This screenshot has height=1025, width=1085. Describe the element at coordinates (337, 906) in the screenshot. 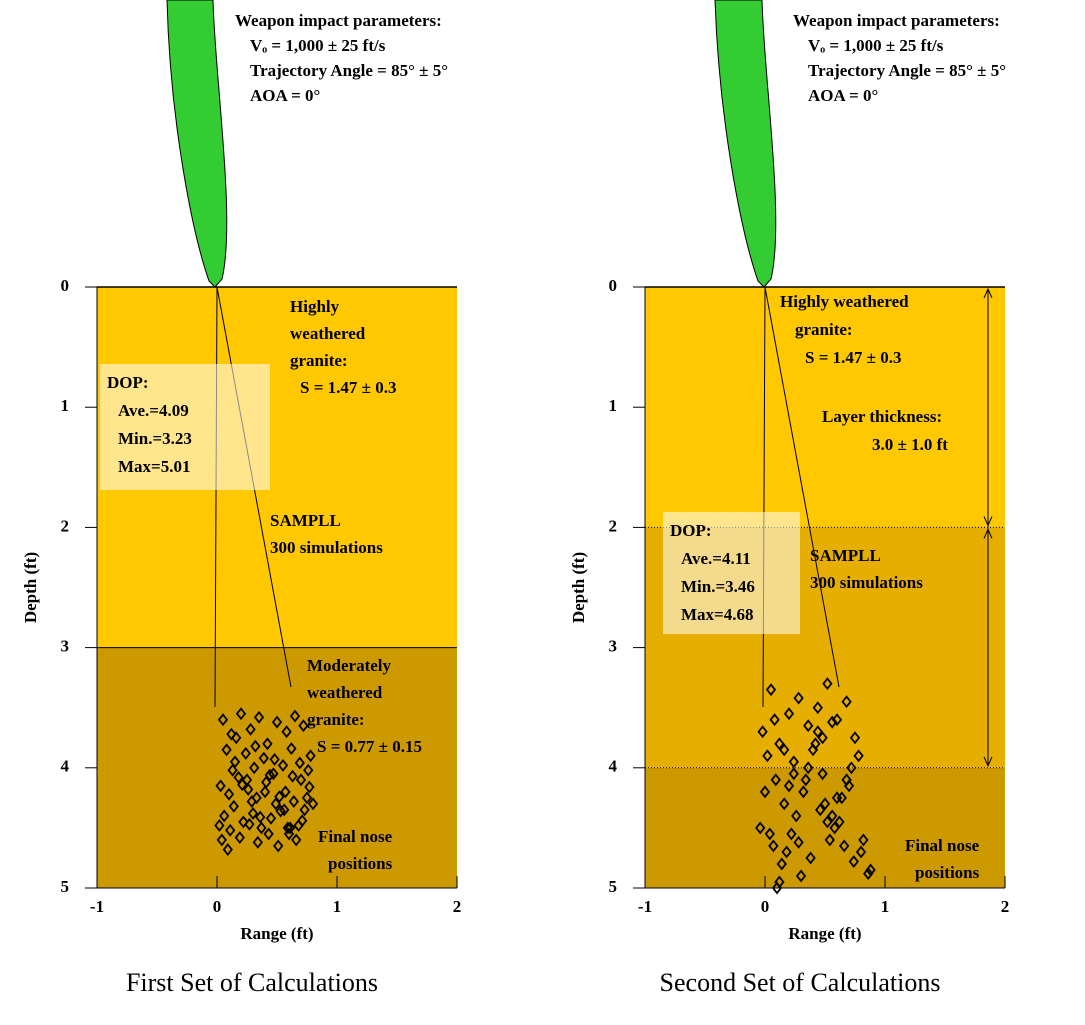

I see `x-tick-label: 1` at that location.